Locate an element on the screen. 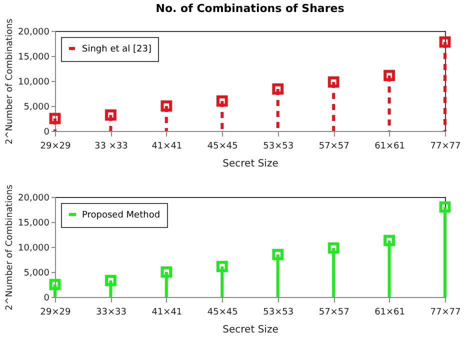  legend-label: Singh et al [23] is located at coordinates (117, 49).